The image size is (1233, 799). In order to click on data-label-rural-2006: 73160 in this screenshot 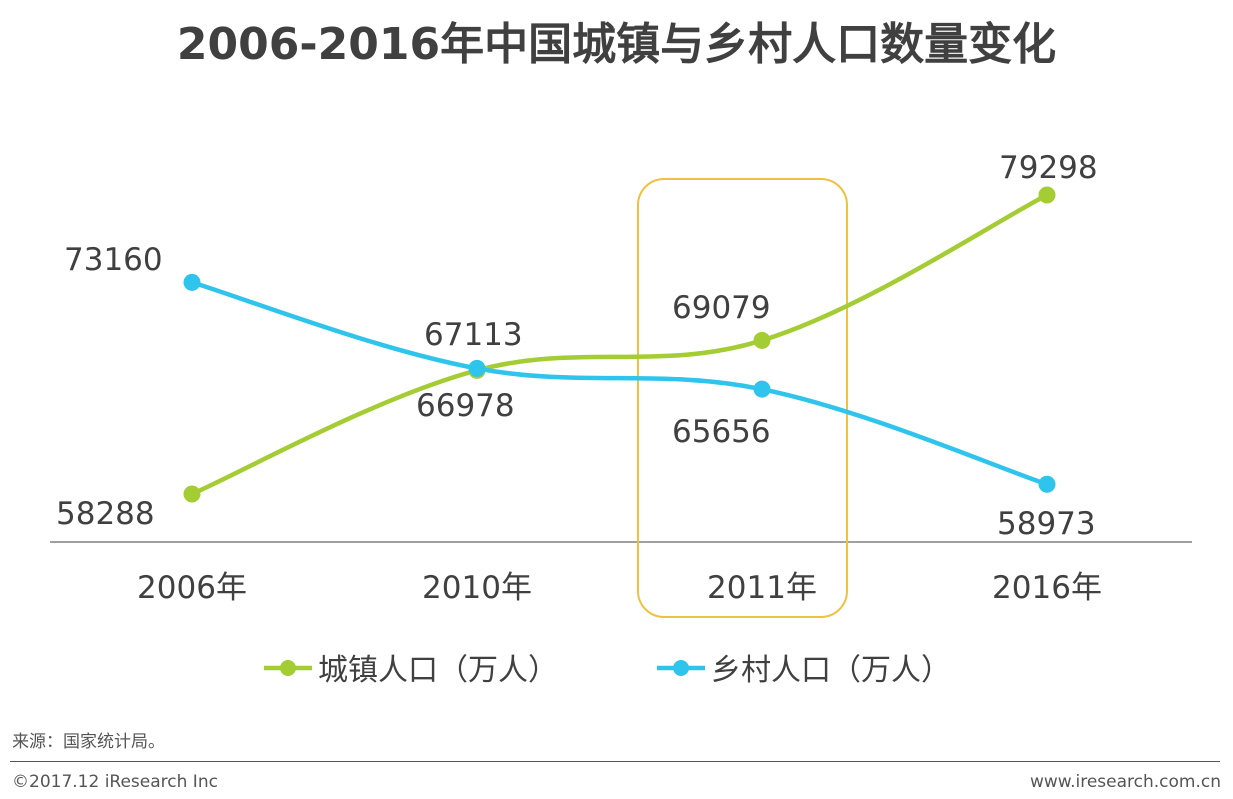, I will do `click(113, 260)`.